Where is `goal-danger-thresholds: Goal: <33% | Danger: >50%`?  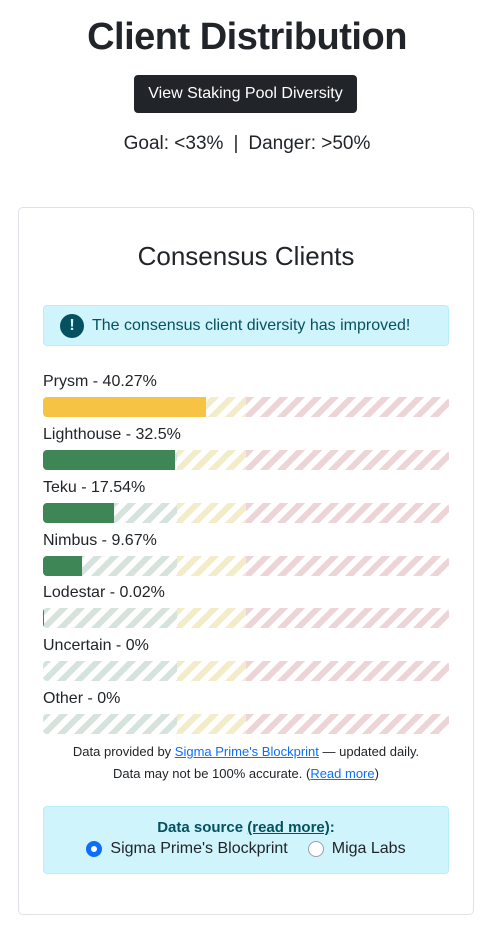
goal-danger-thresholds: Goal: <33% | Danger: >50% is located at coordinates (247, 144).